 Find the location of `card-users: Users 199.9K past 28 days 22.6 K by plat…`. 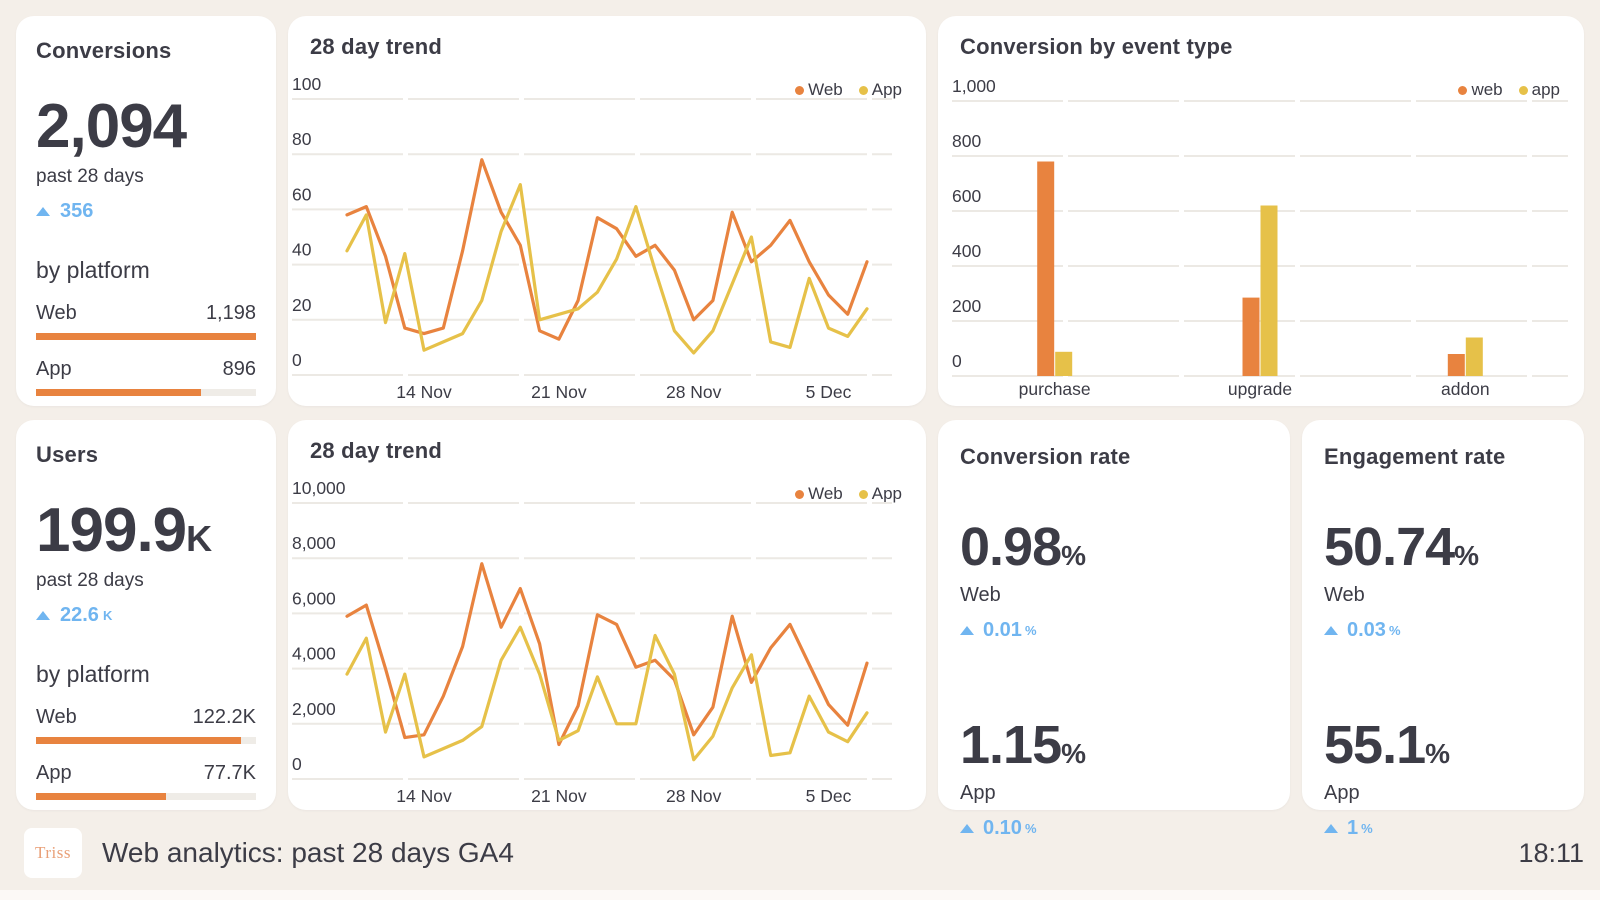

card-users: Users 199.9K past 28 days 22.6 K by plat… is located at coordinates (146, 615).